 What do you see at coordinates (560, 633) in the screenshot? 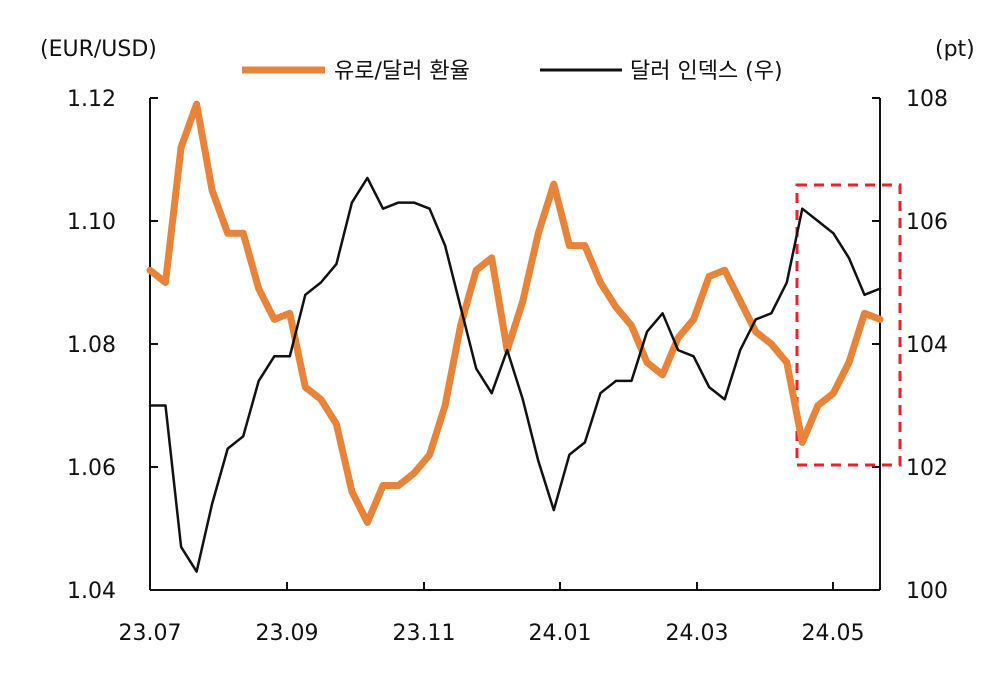
I see `x-tick-label: 24.01` at bounding box center [560, 633].